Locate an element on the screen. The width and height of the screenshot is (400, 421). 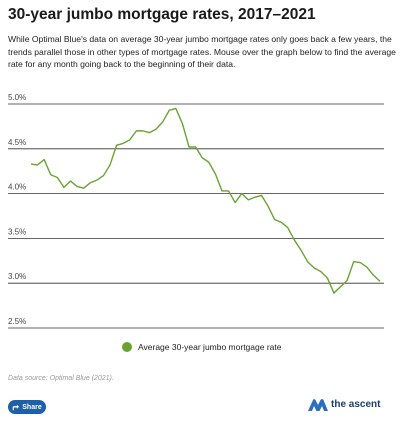
share-button: Share is located at coordinates (27, 407).